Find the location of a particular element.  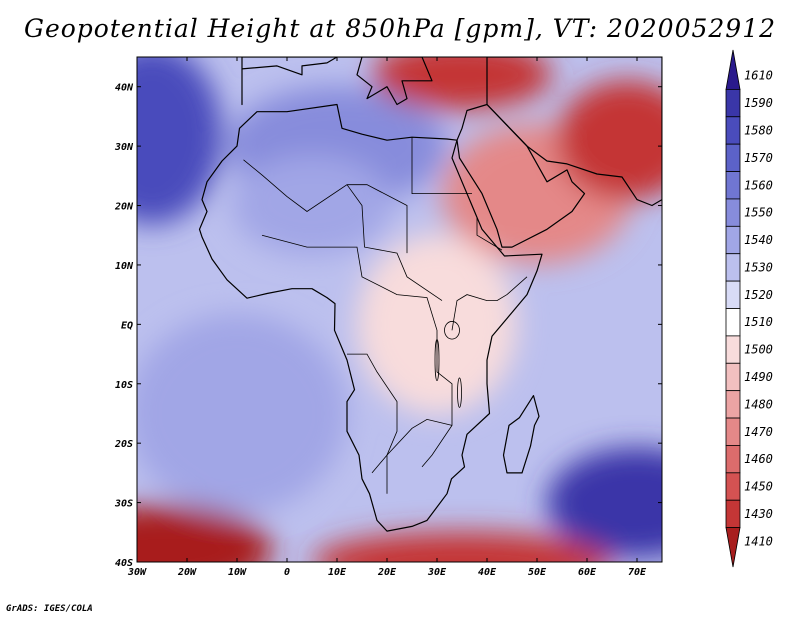

y-tick-label: 20N is located at coordinates (124, 207).